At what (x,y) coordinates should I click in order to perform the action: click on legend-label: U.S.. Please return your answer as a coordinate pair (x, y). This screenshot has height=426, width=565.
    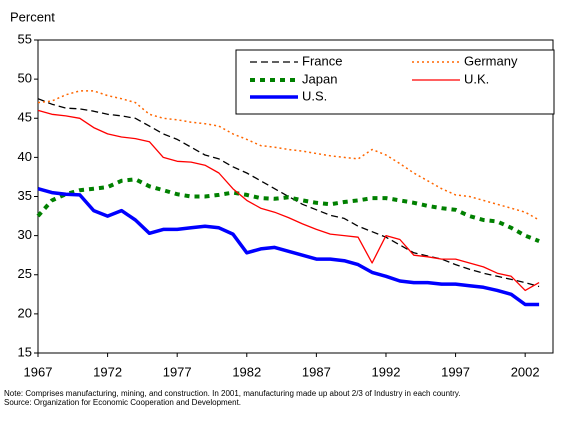
    Looking at the image, I should click on (314, 95).